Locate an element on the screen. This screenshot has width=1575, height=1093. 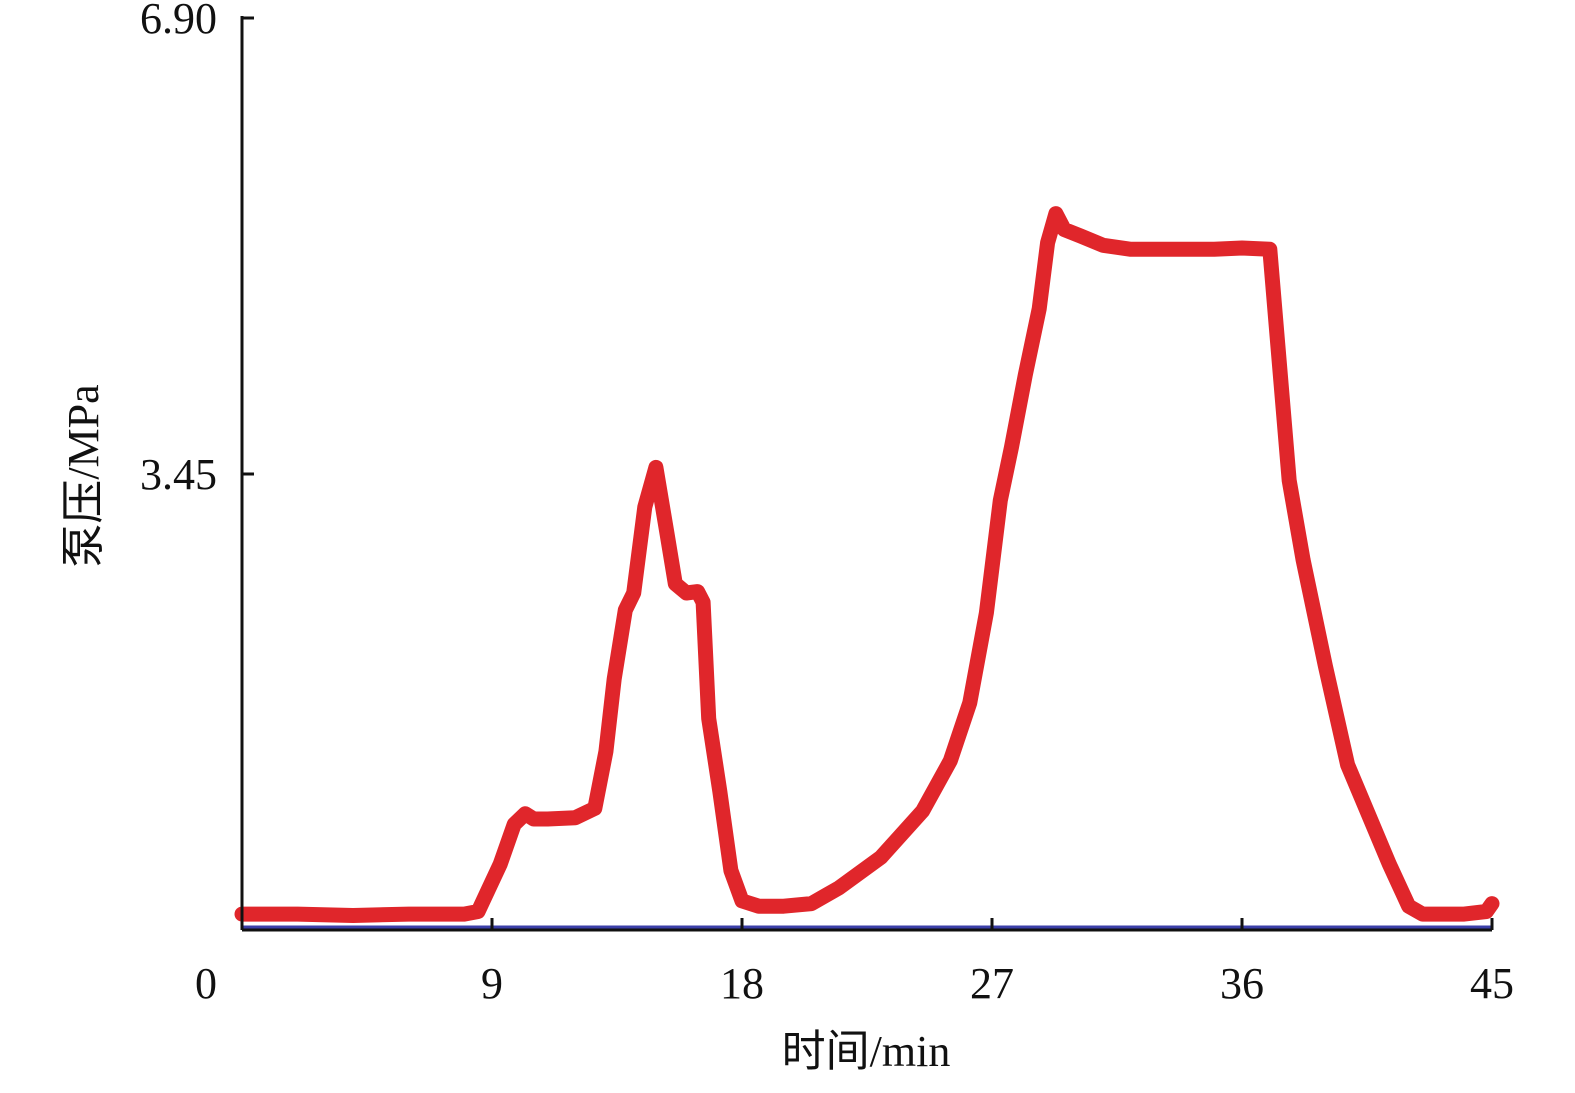
x-tick-label-4: 36 is located at coordinates (1242, 983).